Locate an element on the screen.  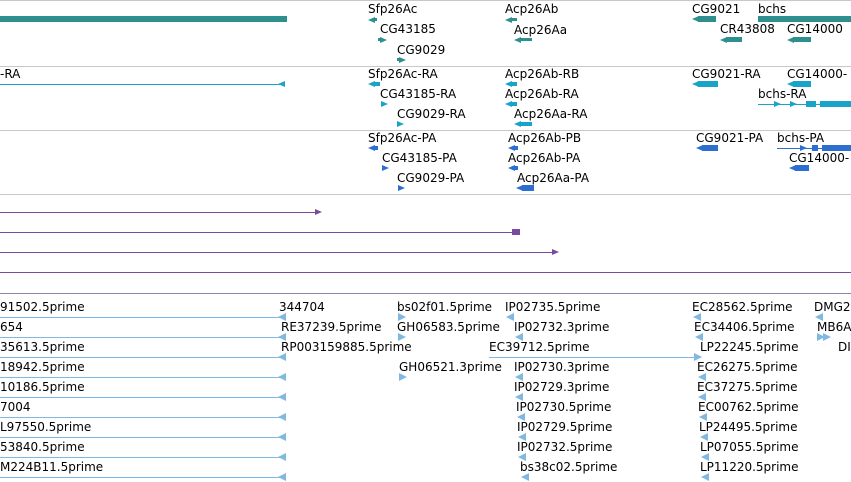
est-label: LP11220.5prime is located at coordinates (749, 467).